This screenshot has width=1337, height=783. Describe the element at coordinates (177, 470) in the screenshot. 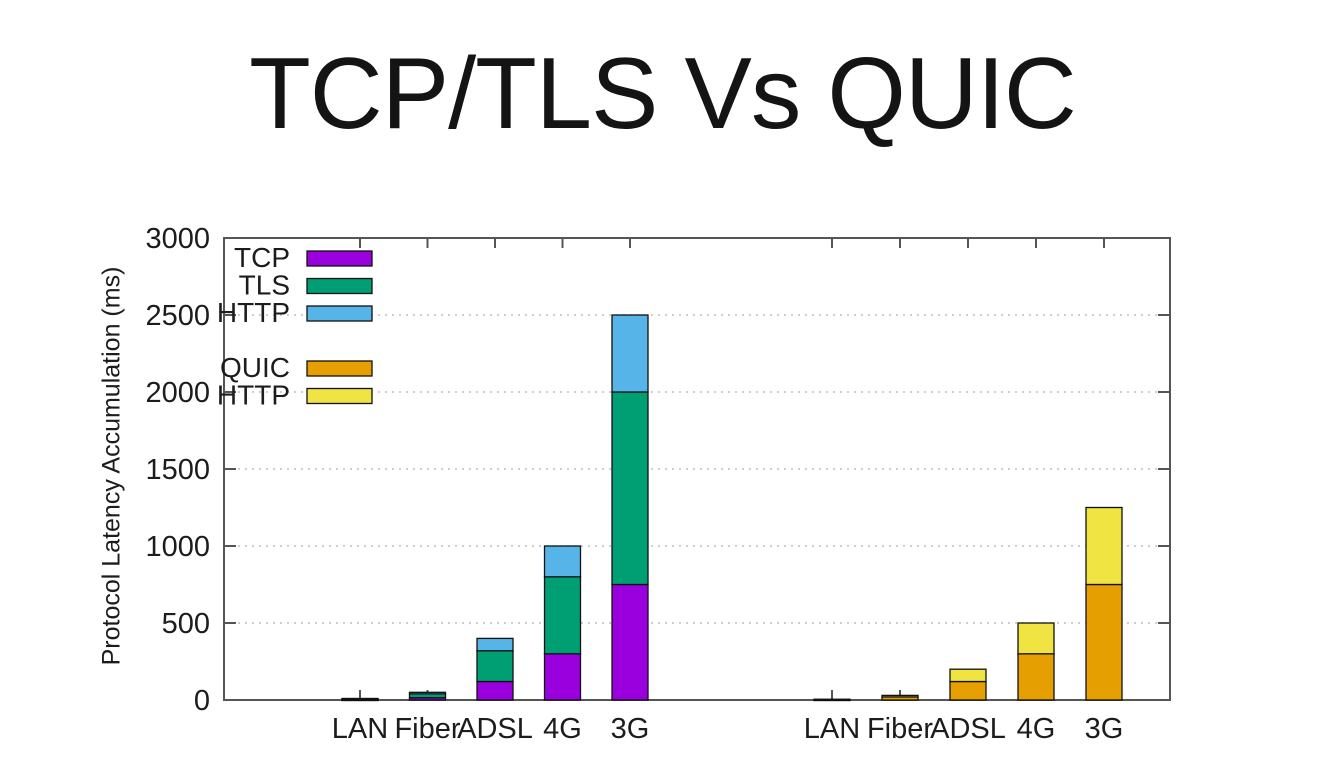

I see `y-tick-label: 1500` at that location.